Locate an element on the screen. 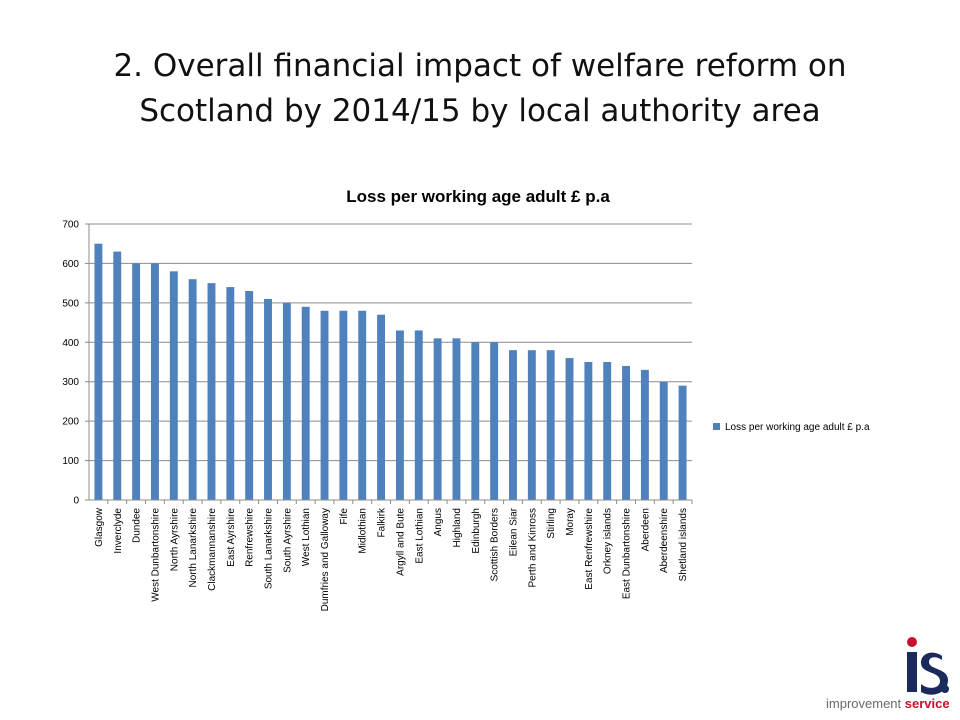 The image size is (960, 720). x-tick-label: Edinburgh is located at coordinates (476, 531).